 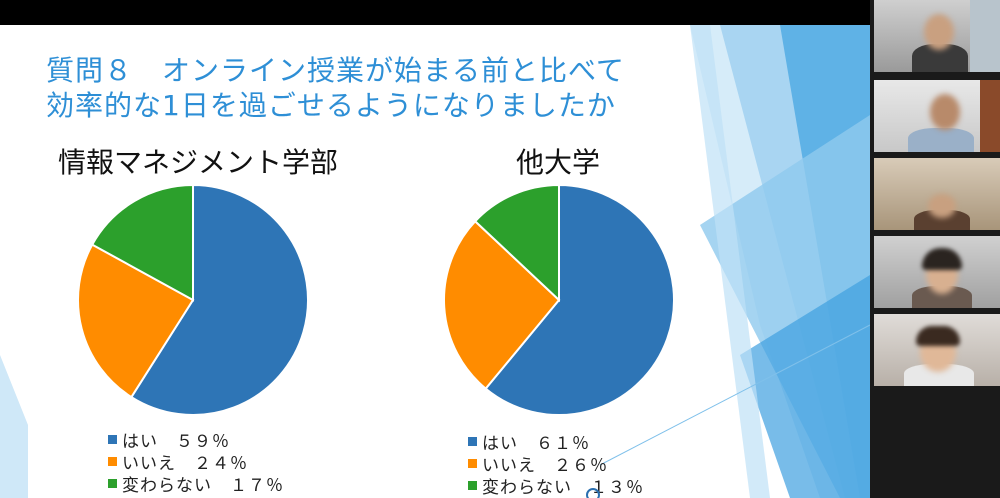 I want to click on legend-item-yes: はい ５９％, so click(x=196, y=440).